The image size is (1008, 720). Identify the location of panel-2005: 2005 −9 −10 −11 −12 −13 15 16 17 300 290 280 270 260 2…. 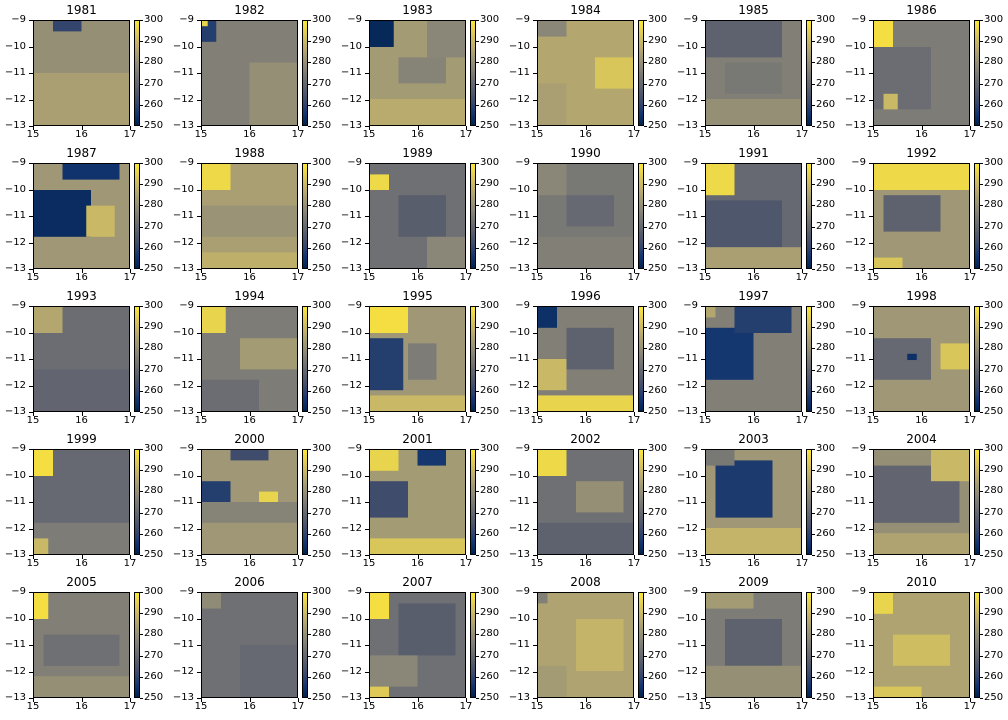
(84, 644).